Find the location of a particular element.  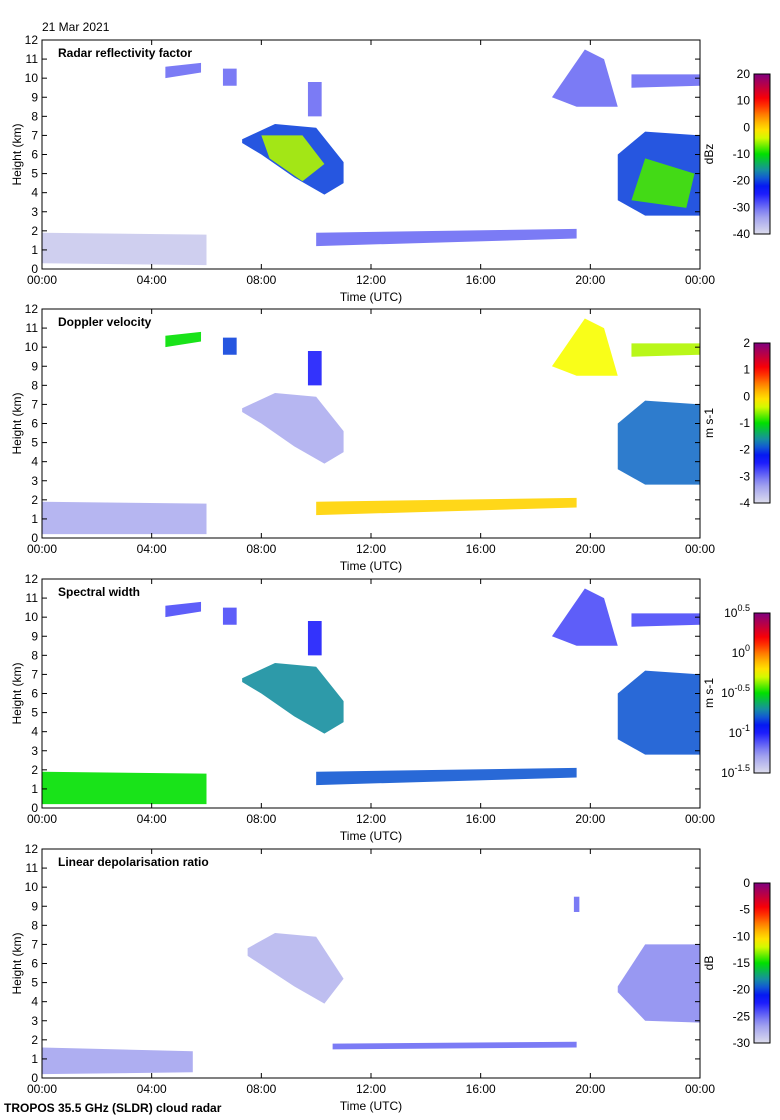

panel-title: Doppler velocity is located at coordinates (105, 322).